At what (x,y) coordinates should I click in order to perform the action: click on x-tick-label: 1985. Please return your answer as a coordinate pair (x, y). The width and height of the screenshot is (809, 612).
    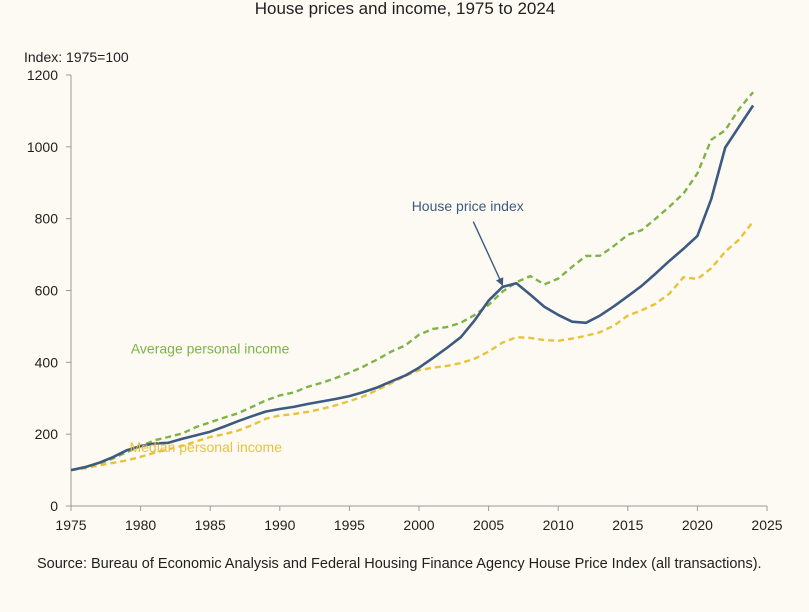
    Looking at the image, I should click on (210, 525).